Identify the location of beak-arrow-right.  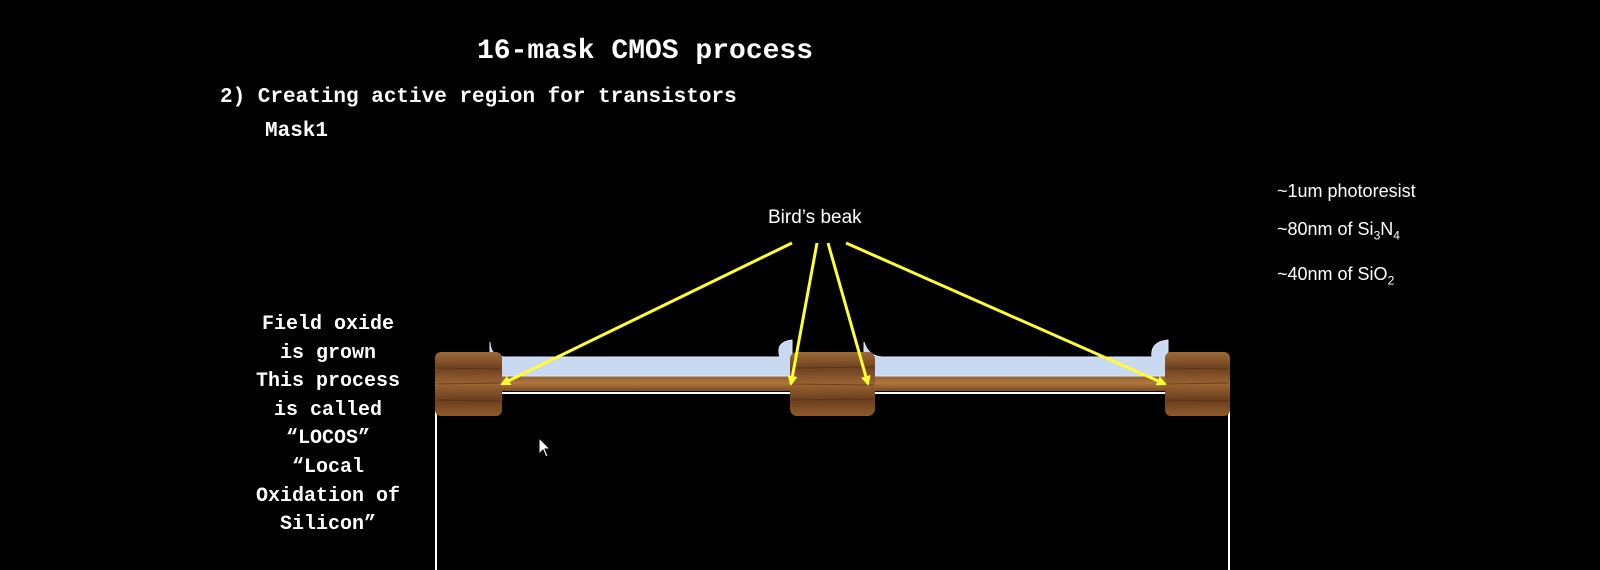
(1006, 313).